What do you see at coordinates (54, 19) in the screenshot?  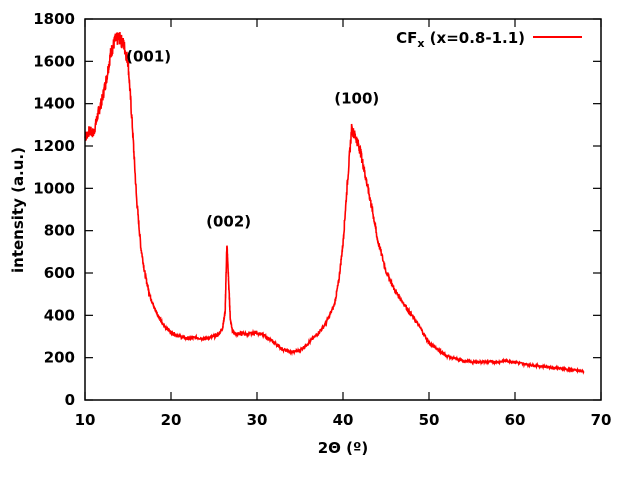 I see `y-tick-label: 1800` at bounding box center [54, 19].